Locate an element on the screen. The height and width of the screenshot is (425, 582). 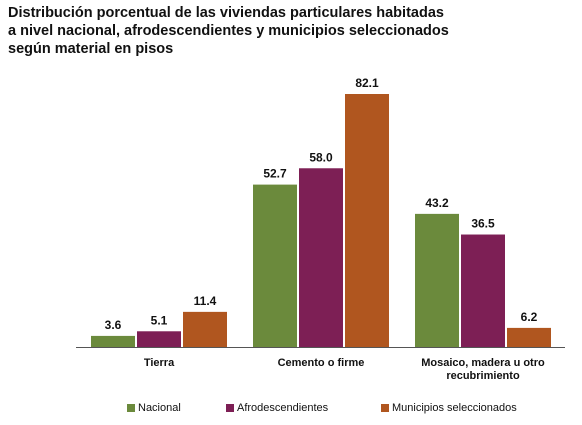
legend-item-nacional: Nacional is located at coordinates (154, 408).